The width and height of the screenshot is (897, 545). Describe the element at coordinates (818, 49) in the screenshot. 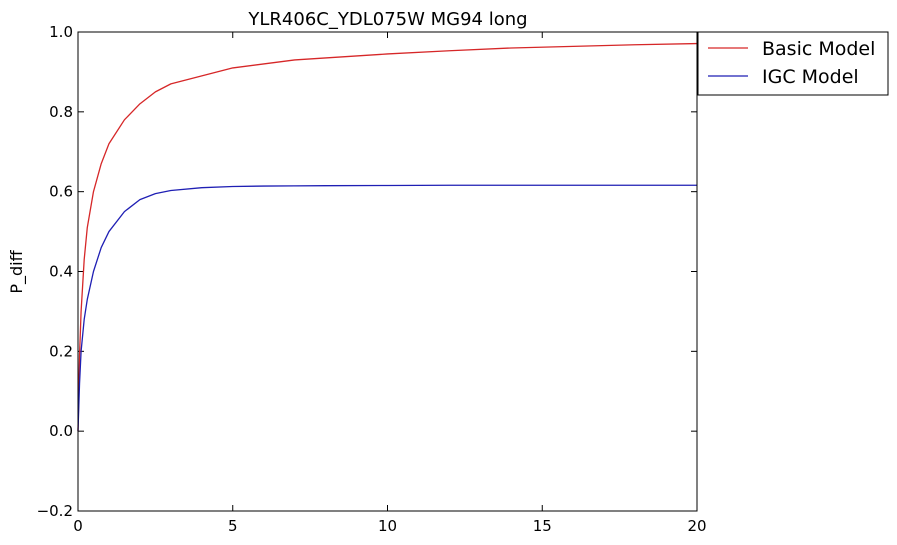

I see `legend-label-basic-model: Basic Model` at that location.